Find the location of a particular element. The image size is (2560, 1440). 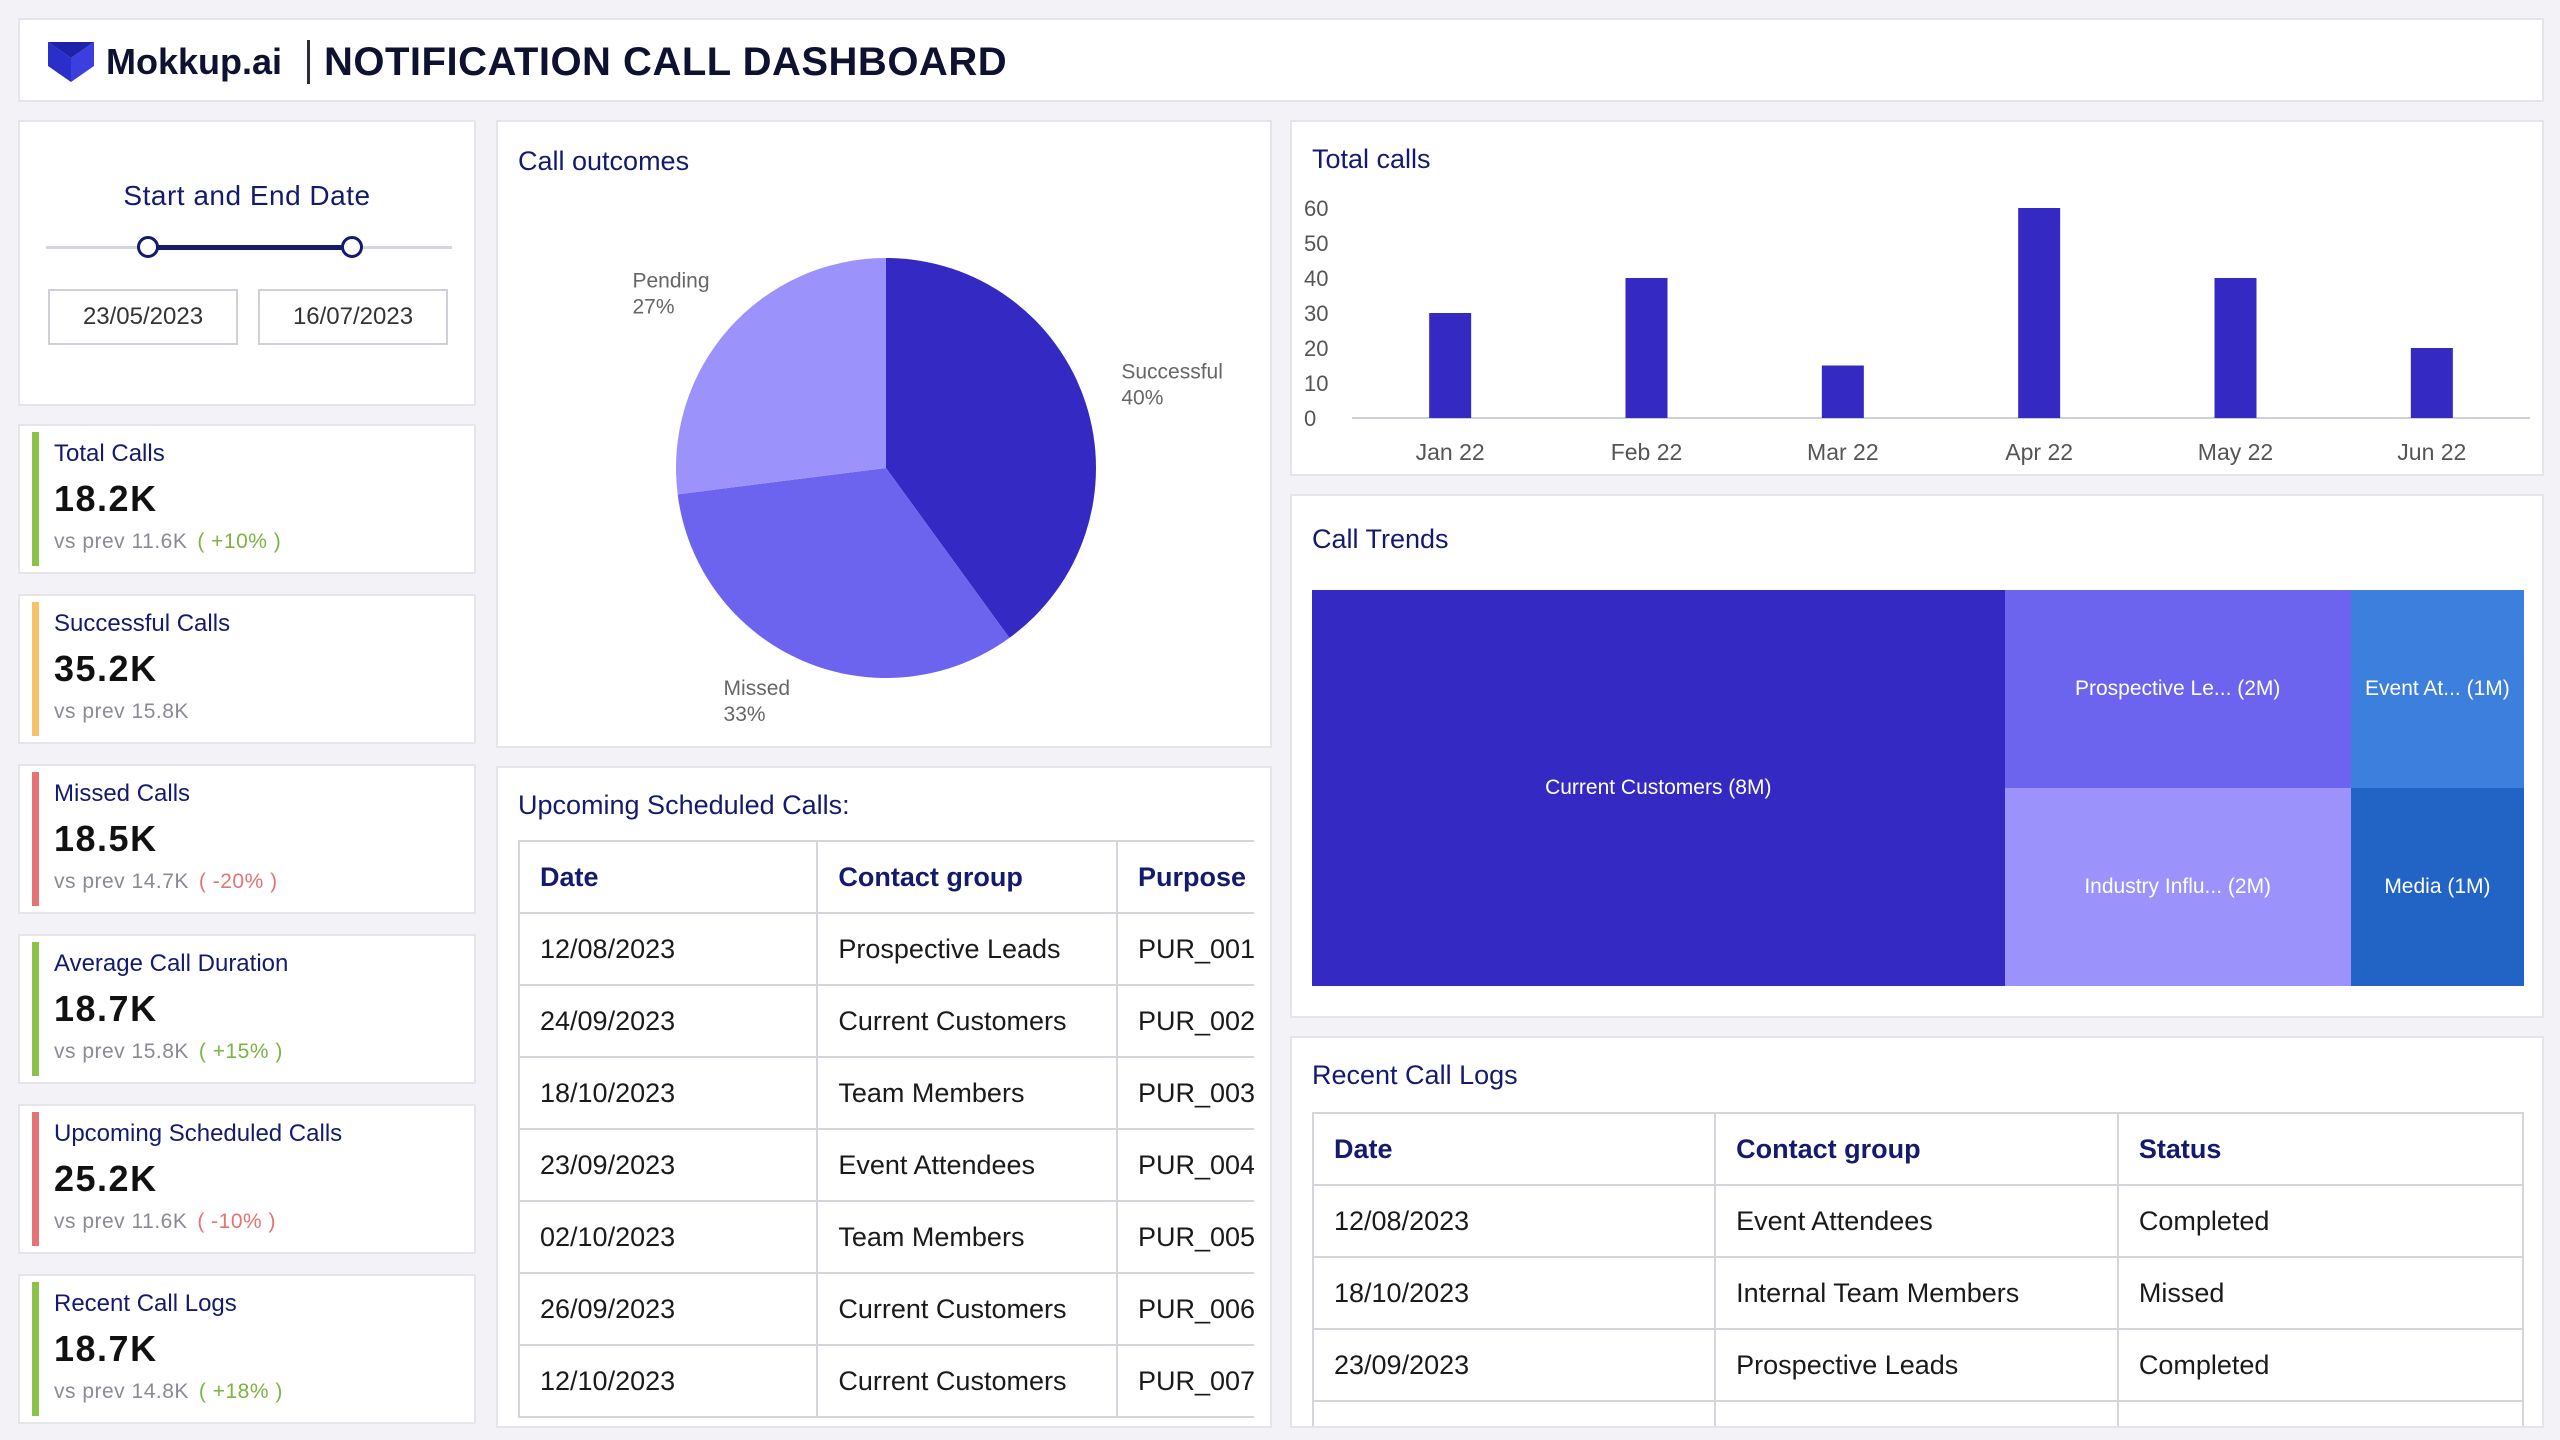

table-row: 23/09/2023 Prospective Leads Completed is located at coordinates (1918, 1365).